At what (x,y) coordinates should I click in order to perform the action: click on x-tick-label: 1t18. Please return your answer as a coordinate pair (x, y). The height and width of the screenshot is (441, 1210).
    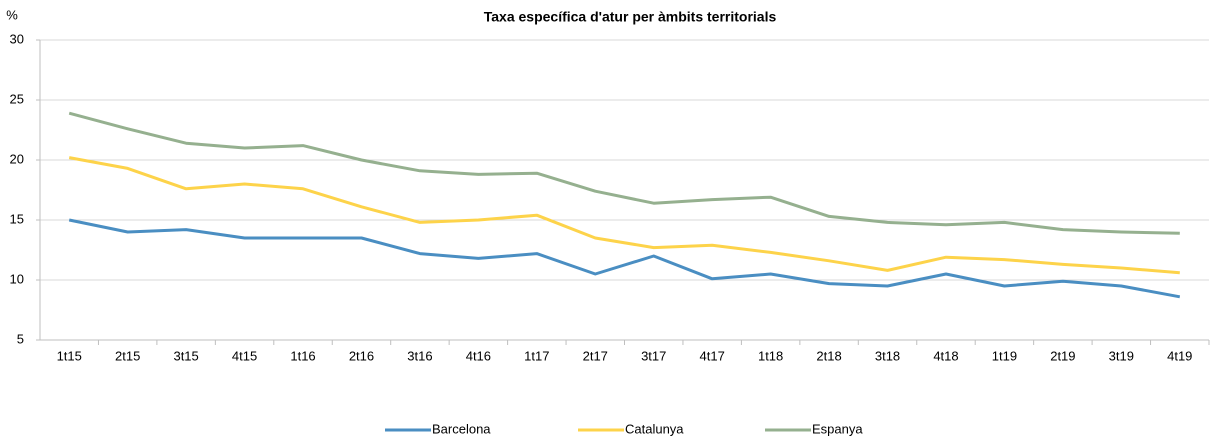
    Looking at the image, I should click on (770, 355).